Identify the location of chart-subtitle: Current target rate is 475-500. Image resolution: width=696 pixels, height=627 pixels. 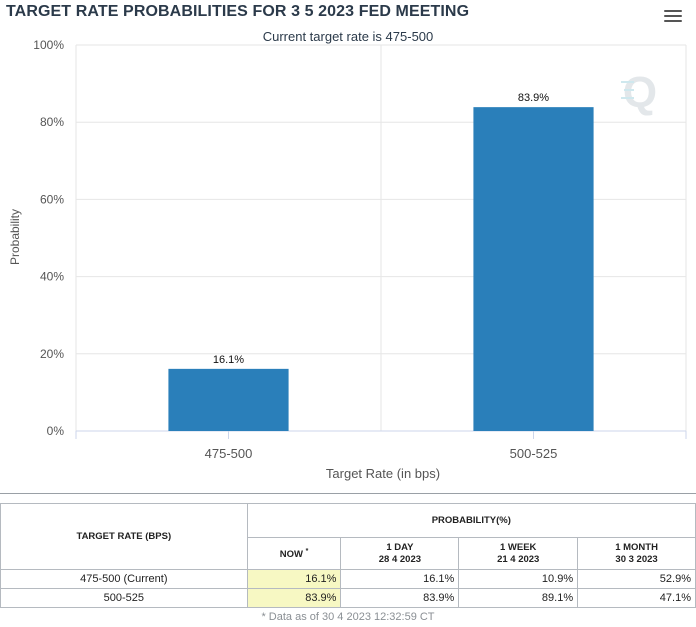
(348, 36).